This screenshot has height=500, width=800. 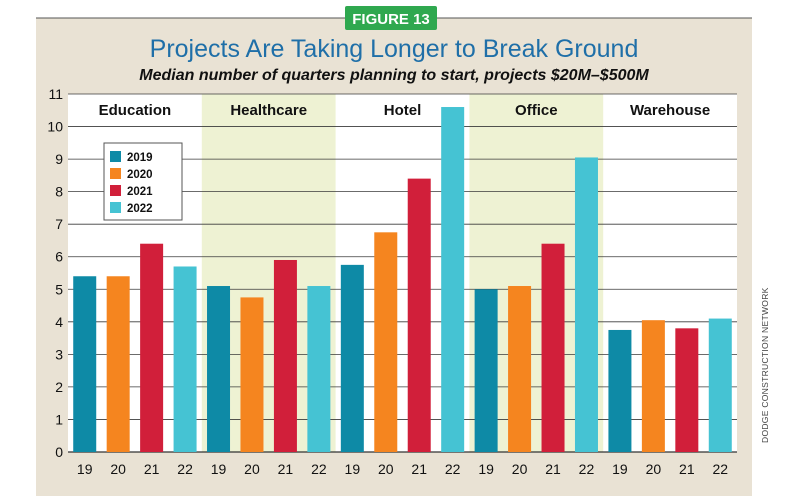 I want to click on y-tick-label: 7, so click(x=59, y=224).